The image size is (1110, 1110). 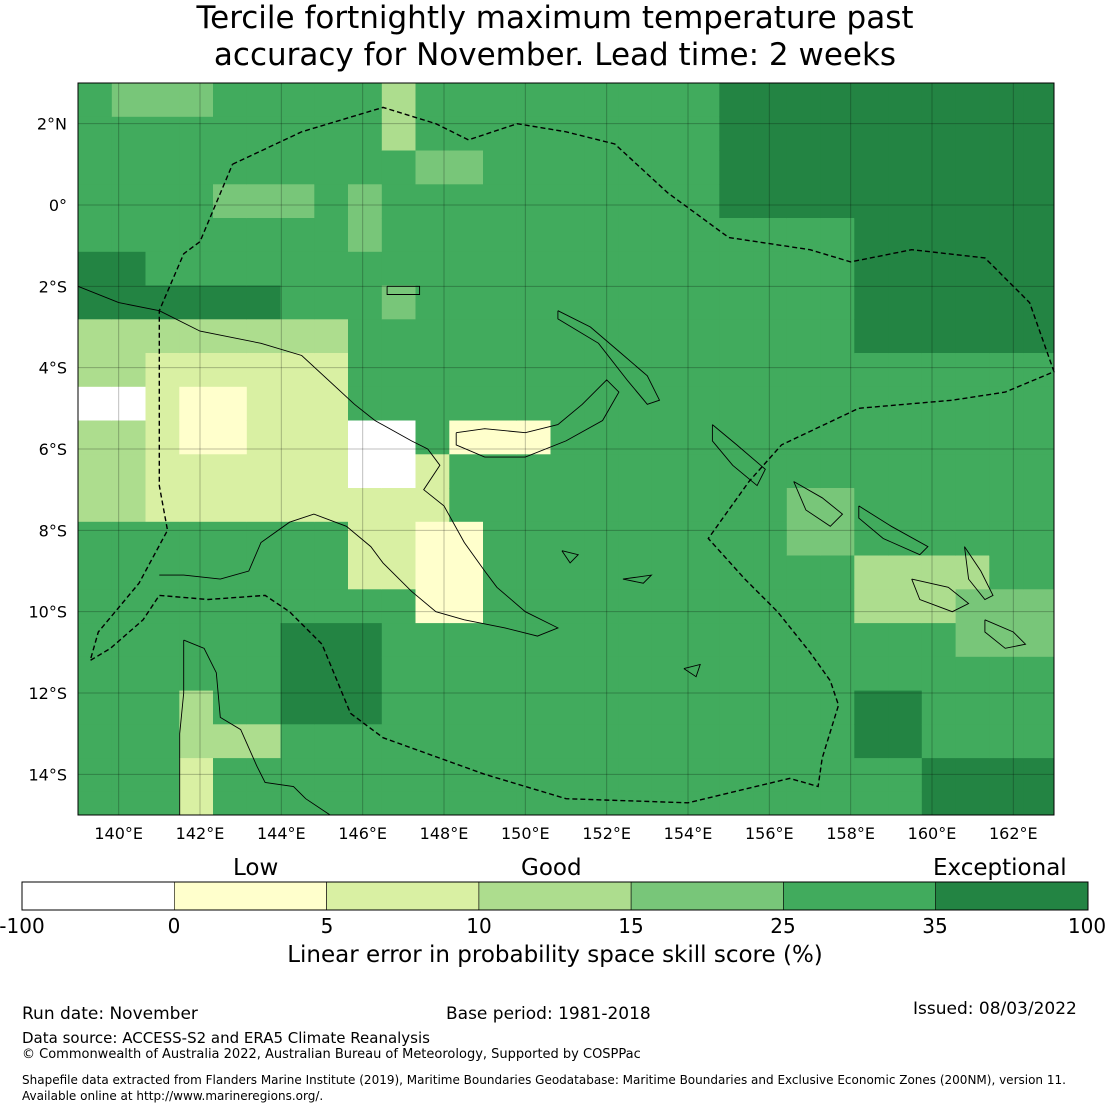 I want to click on colorbar, so click(x=555, y=896).